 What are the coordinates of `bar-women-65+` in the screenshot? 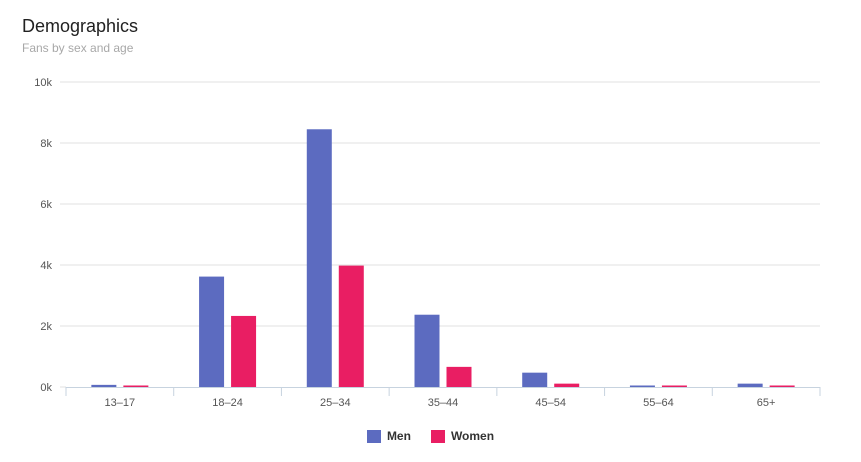 It's located at (782, 386).